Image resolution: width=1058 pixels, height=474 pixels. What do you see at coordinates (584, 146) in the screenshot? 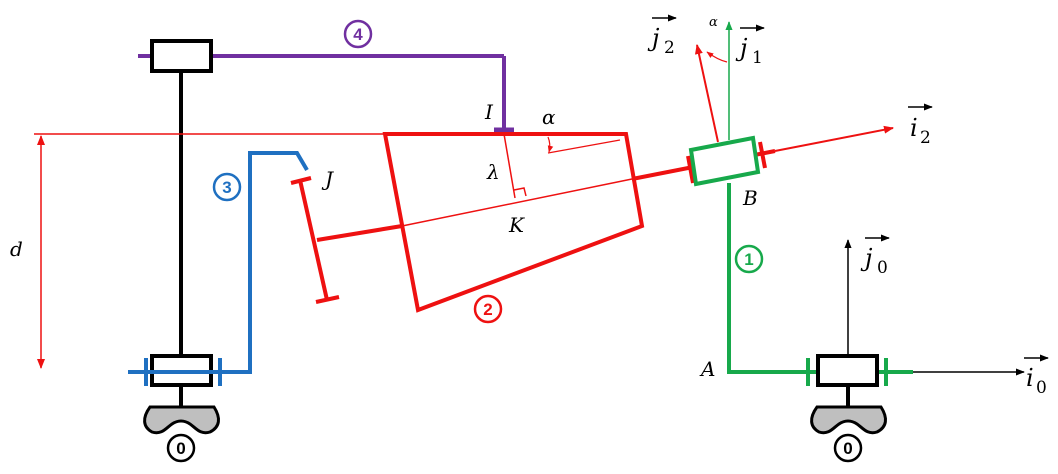
I see `alpha-line` at bounding box center [584, 146].